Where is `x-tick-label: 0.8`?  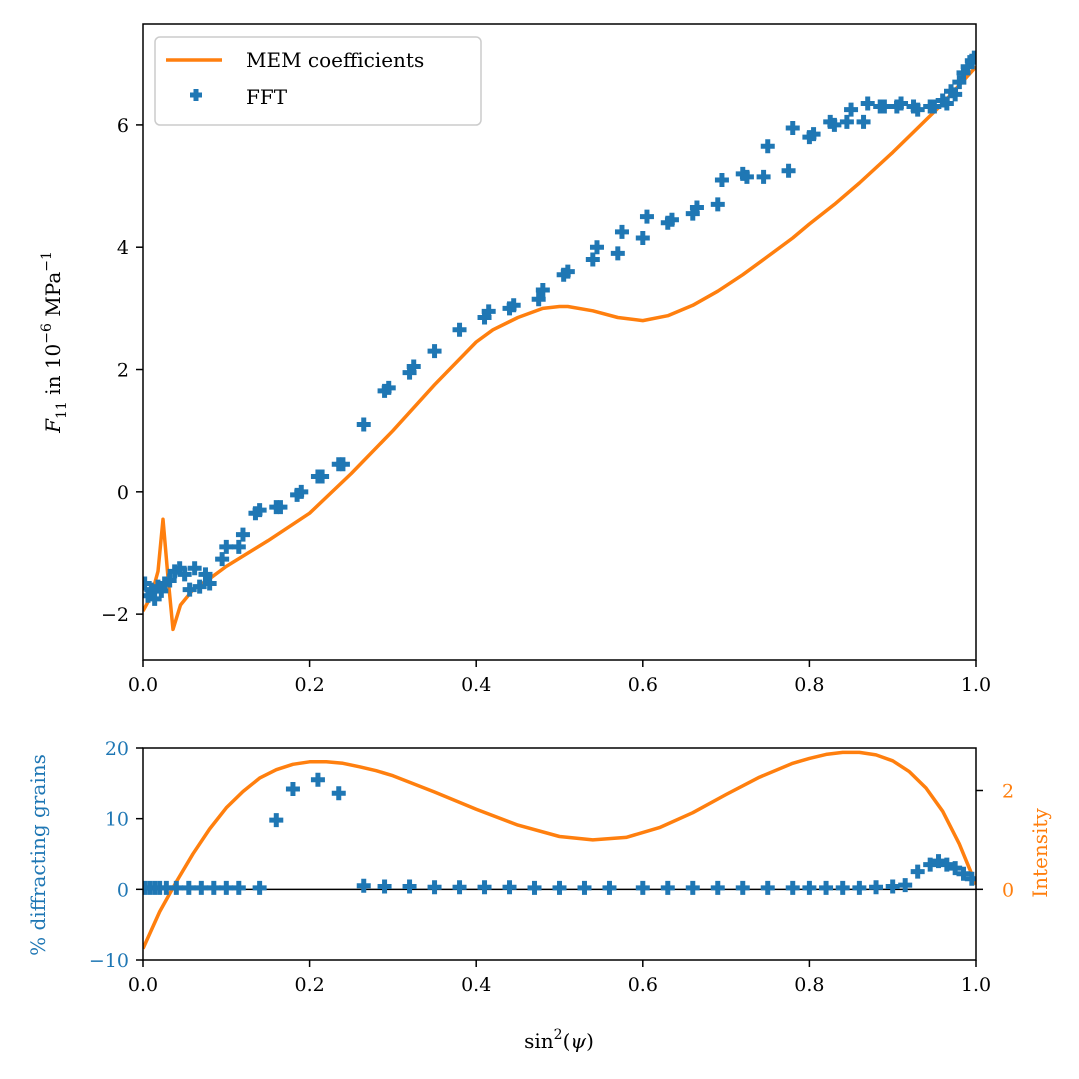 x-tick-label: 0.8 is located at coordinates (809, 685).